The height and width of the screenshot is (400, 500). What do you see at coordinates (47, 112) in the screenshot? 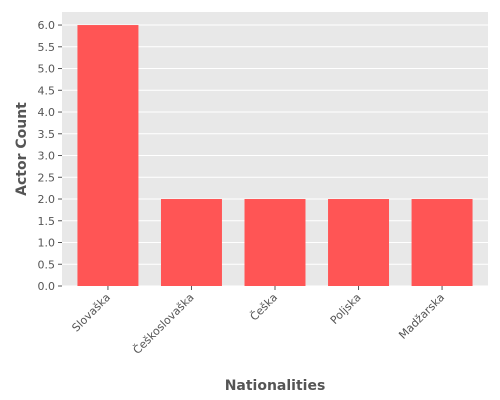
I see `y-tick-label: 4.0` at bounding box center [47, 112].